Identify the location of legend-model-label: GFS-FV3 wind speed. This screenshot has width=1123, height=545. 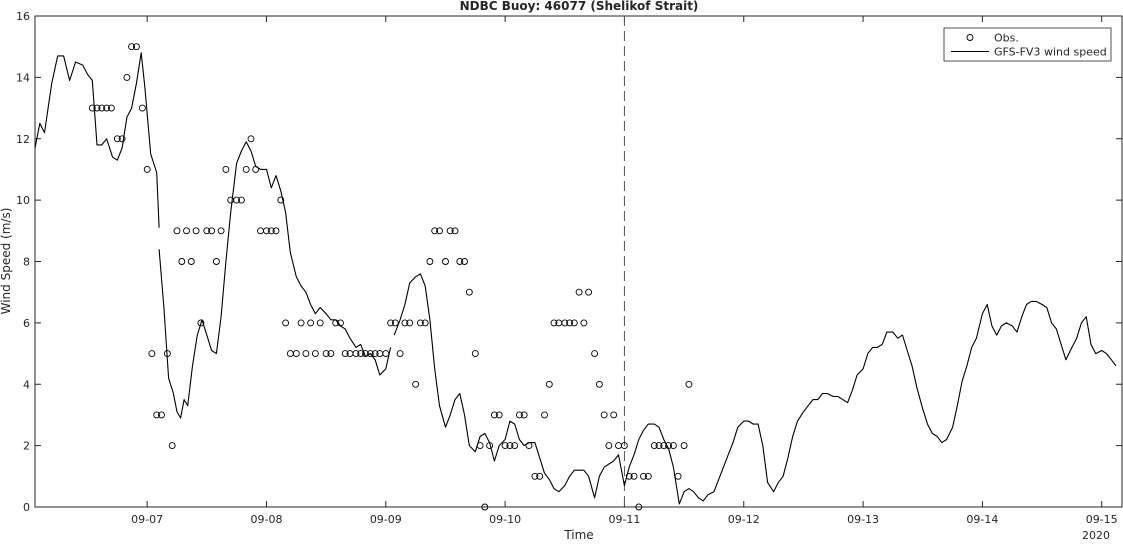
(1050, 52).